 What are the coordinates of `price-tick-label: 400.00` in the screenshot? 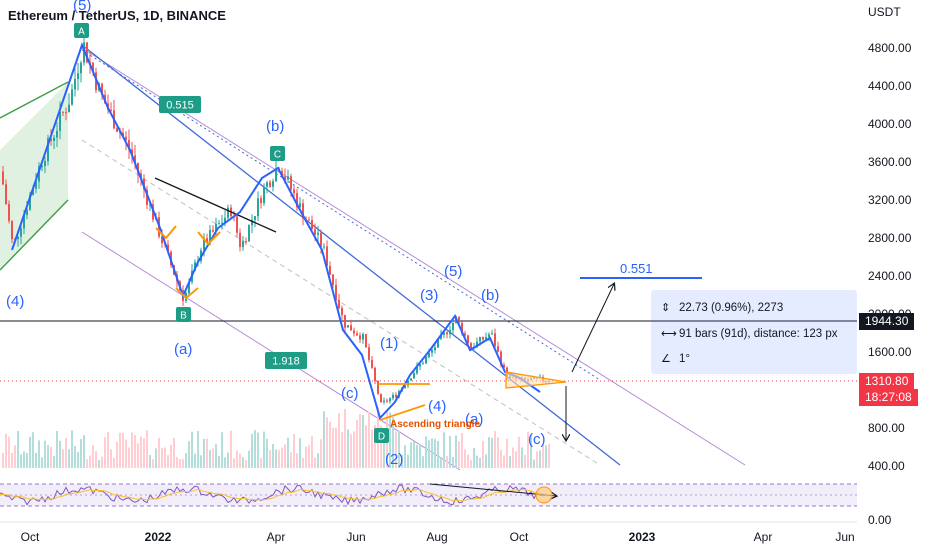 It's located at (886, 466).